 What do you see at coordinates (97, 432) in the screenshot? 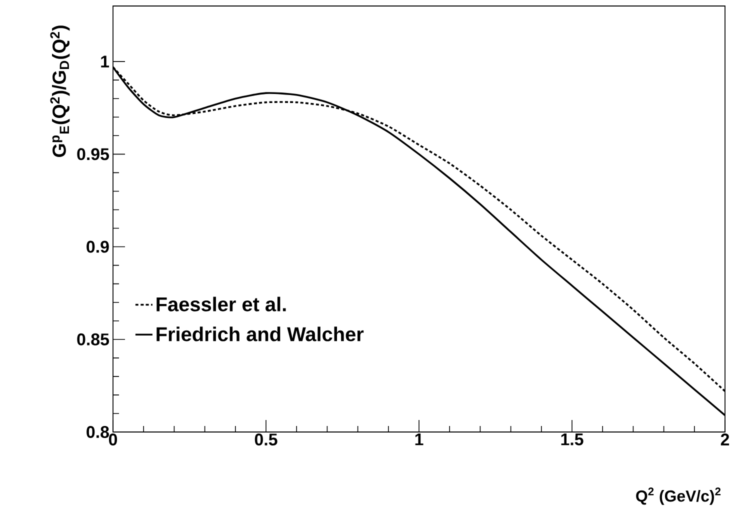
I see `y-tick-label: 0.8` at bounding box center [97, 432].